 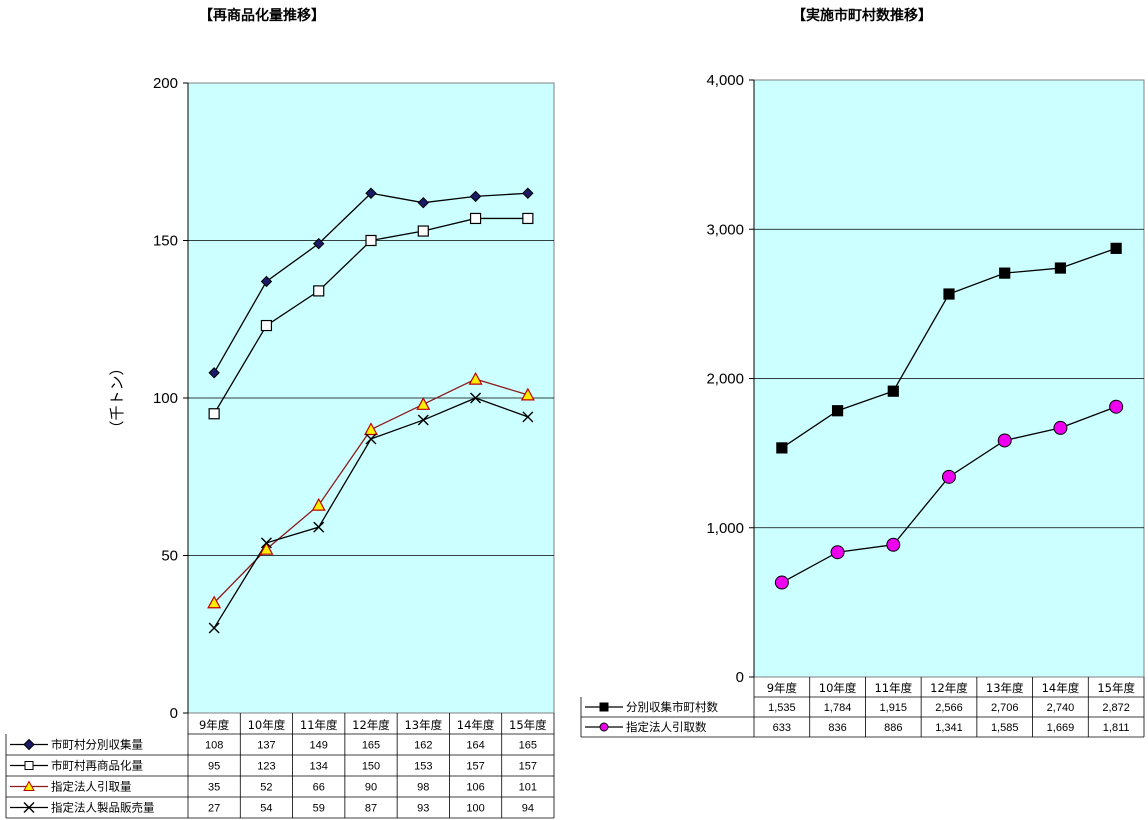 I want to click on legend-series-name: 指定法人製品販売量, so click(x=103, y=808).